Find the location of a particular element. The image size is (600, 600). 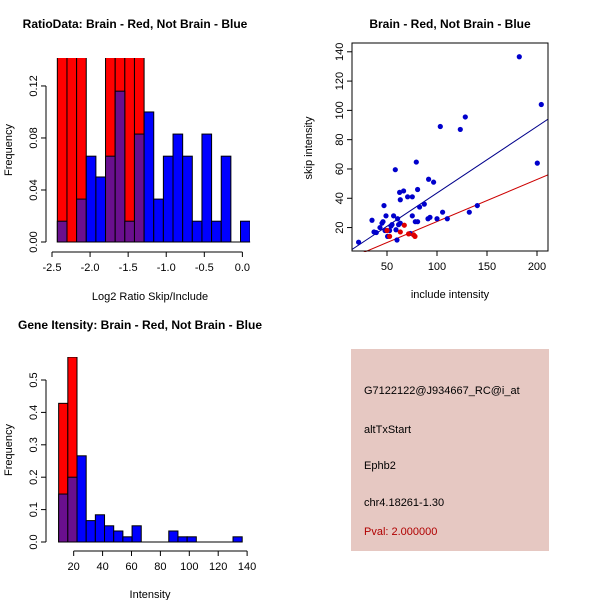

gene-histogram-ylabel: Frequency is located at coordinates (9, 450).